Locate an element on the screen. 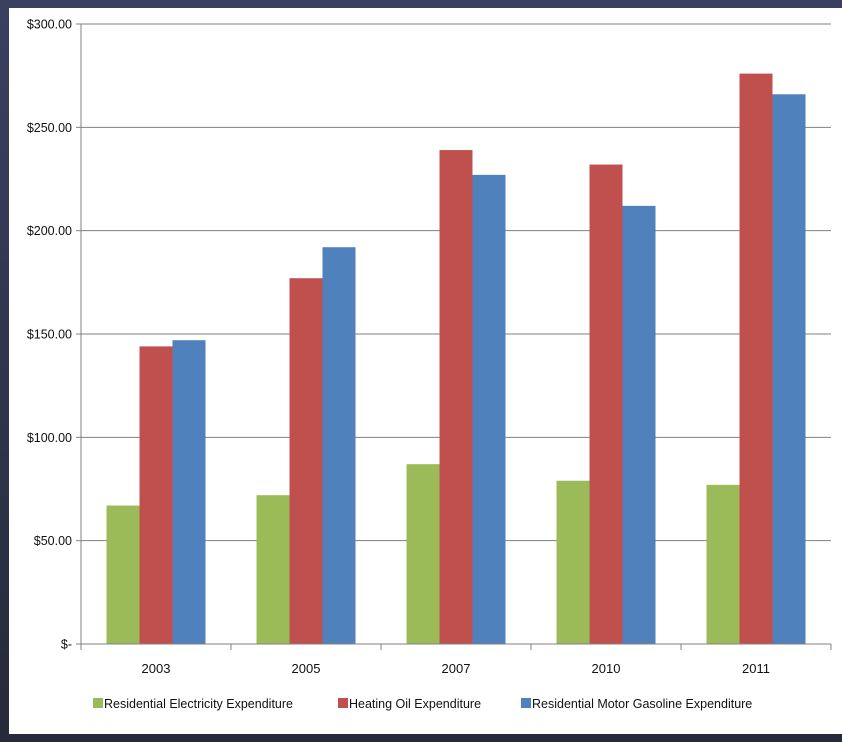  x-tick-label: 2010 is located at coordinates (606, 668).